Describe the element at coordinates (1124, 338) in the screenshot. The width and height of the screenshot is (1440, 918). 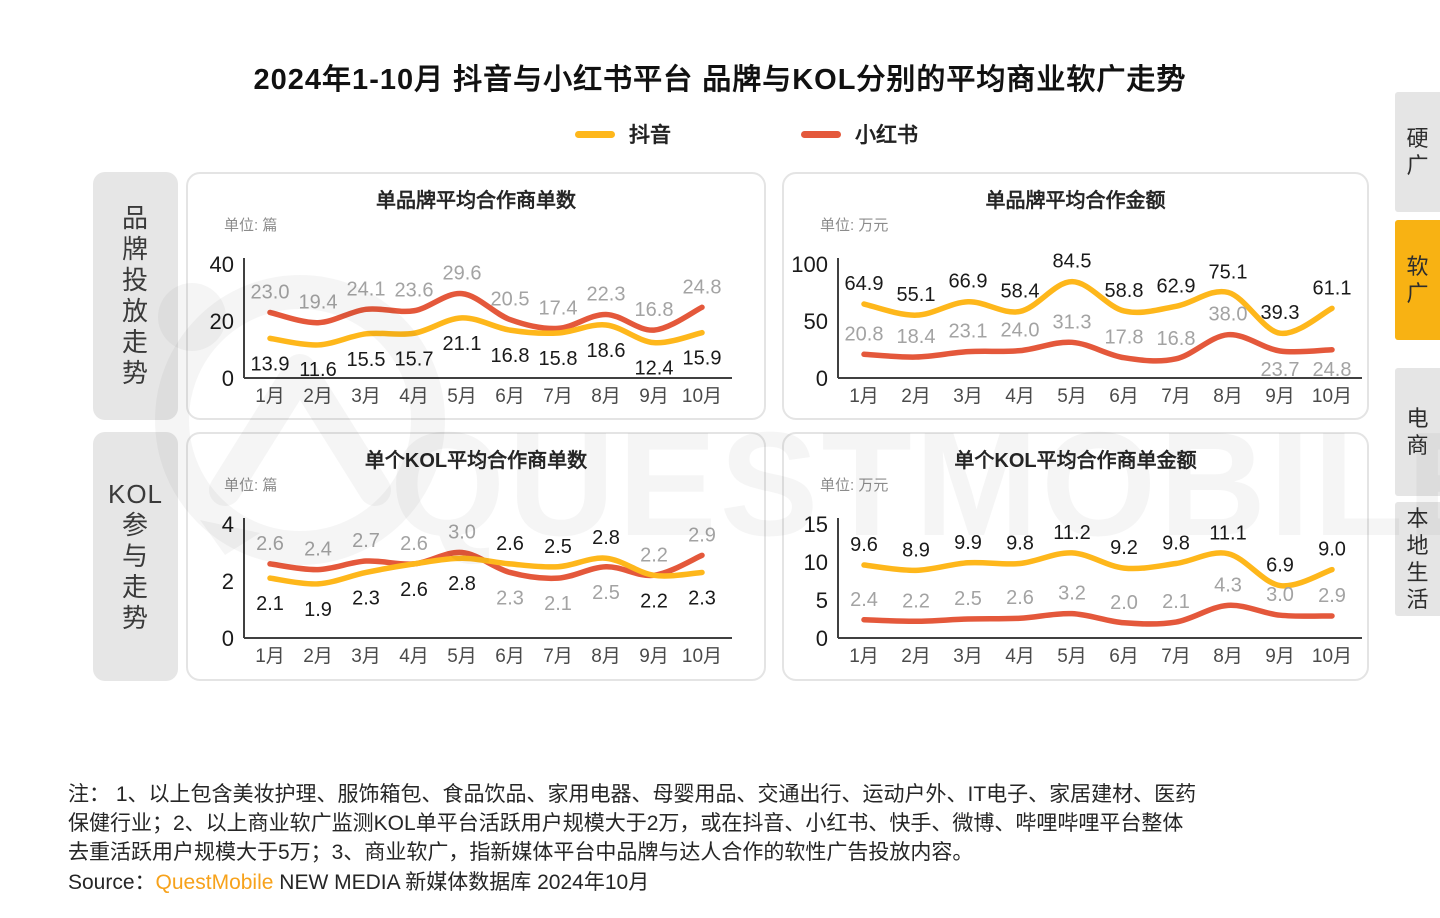
I see `data-label: 17.8` at that location.